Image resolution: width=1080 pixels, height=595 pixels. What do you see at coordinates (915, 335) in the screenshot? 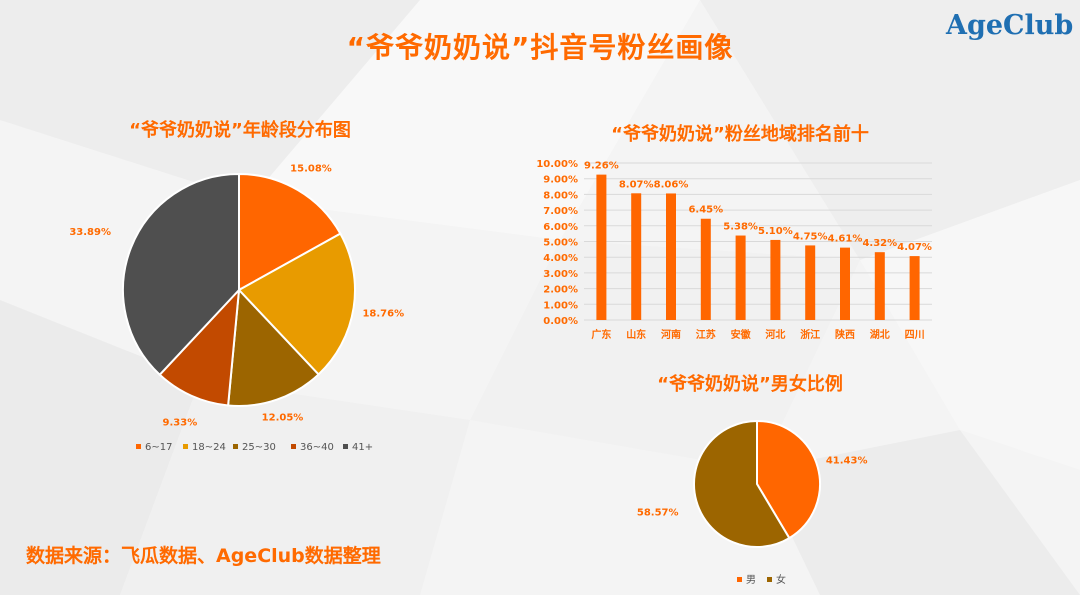
I see `region-category-label: 四川` at bounding box center [915, 335].